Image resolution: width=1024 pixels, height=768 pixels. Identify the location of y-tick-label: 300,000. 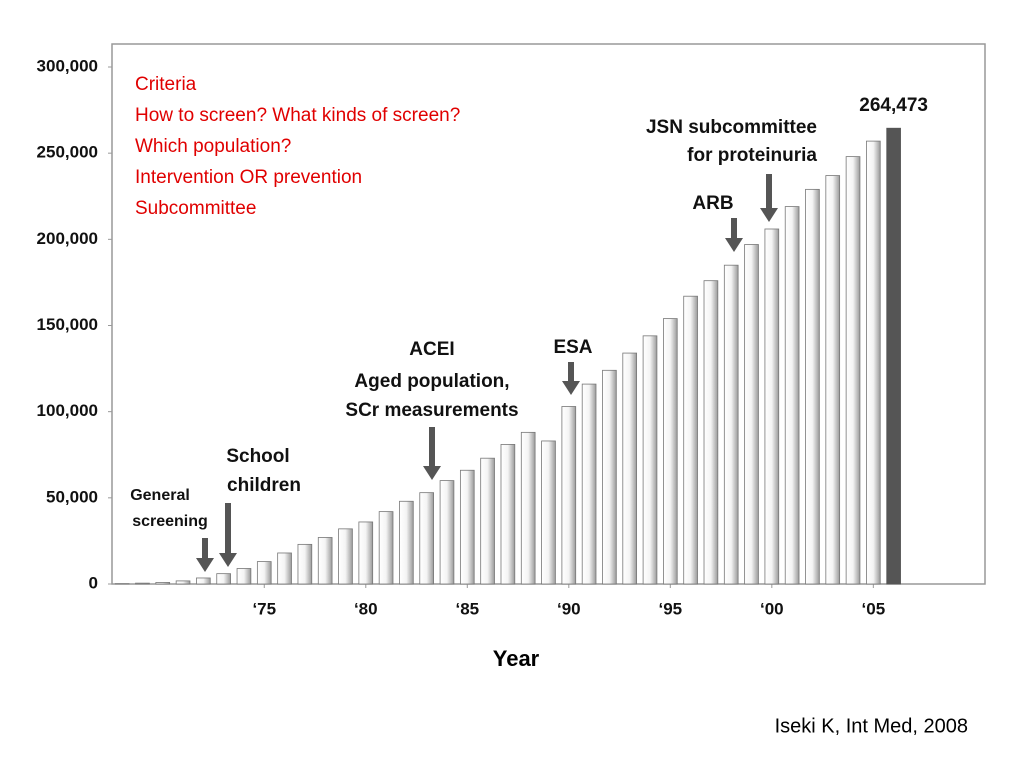
(67, 65).